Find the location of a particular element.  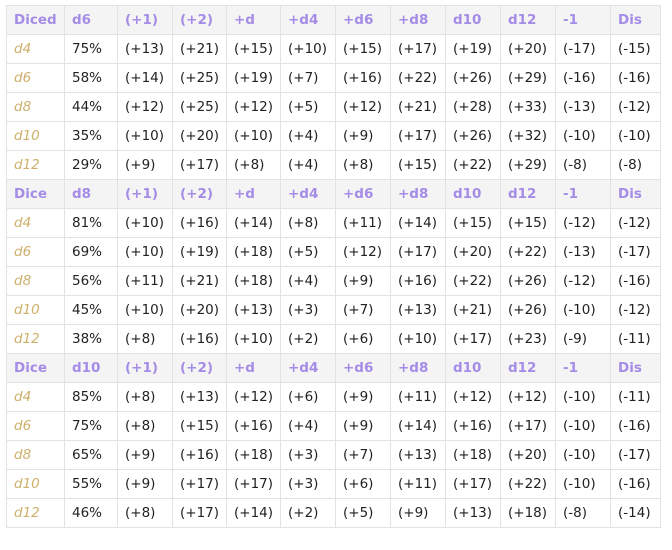

modifier-cell: (+25) is located at coordinates (199, 107).